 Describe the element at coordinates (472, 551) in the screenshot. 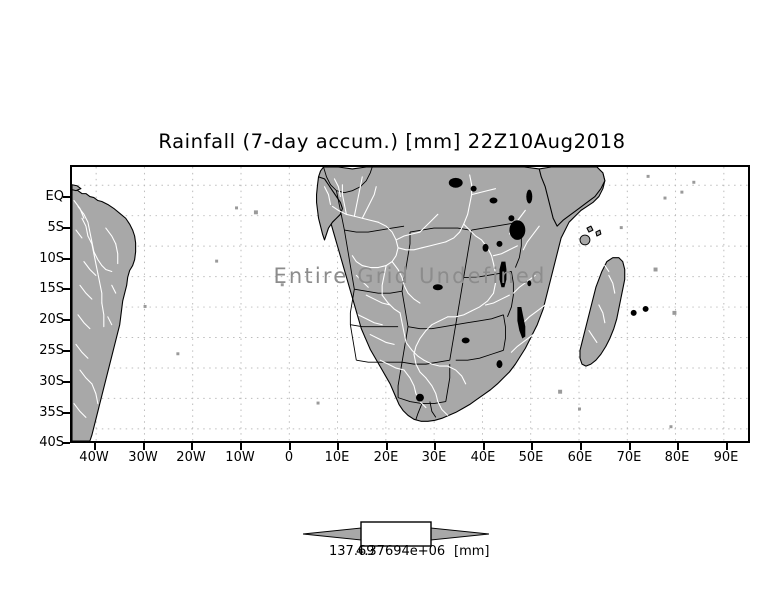

I see `colorbar-unit-label: [mm]` at that location.